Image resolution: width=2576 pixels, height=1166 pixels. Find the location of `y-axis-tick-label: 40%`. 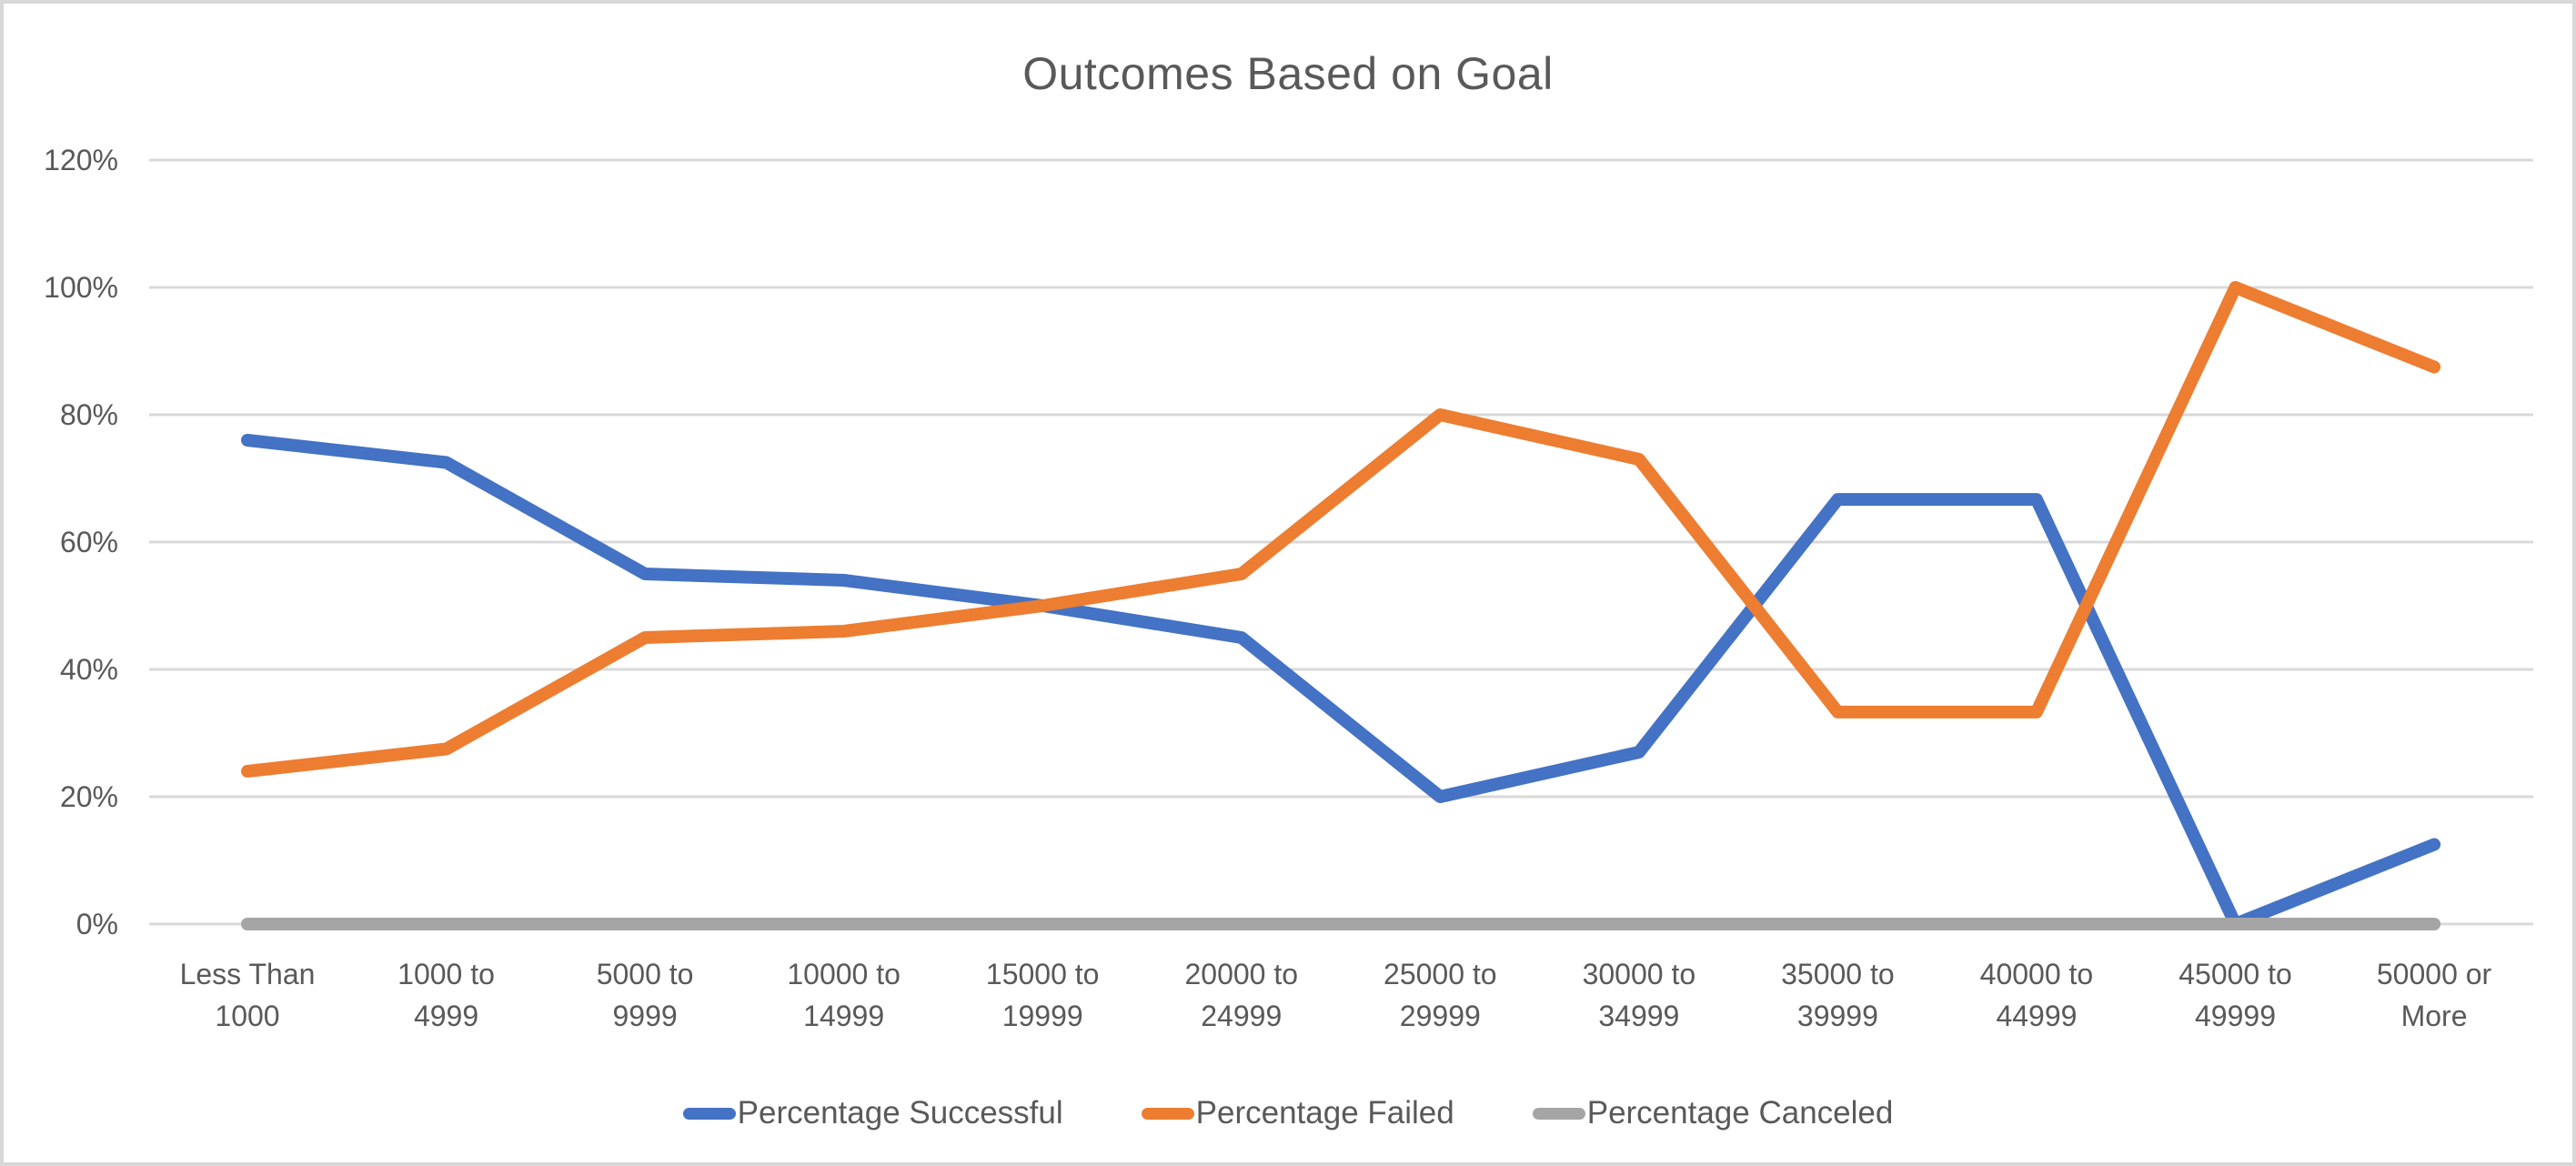

y-axis-tick-label: 40% is located at coordinates (89, 669).